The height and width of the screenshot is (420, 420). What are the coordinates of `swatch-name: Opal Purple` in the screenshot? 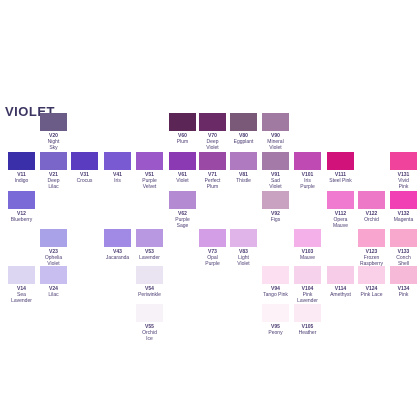 It's located at (212, 261).